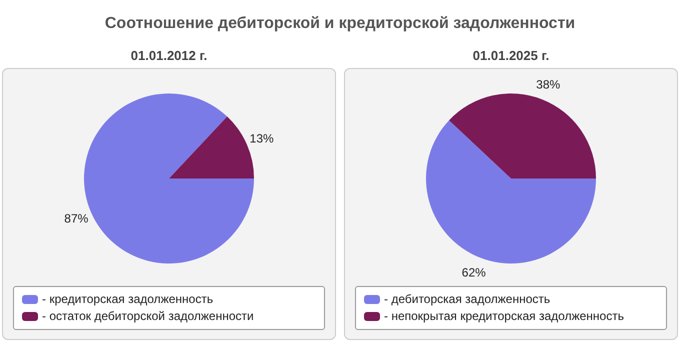  What do you see at coordinates (474, 272) in the screenshot?
I see `data-label: 62%` at bounding box center [474, 272].